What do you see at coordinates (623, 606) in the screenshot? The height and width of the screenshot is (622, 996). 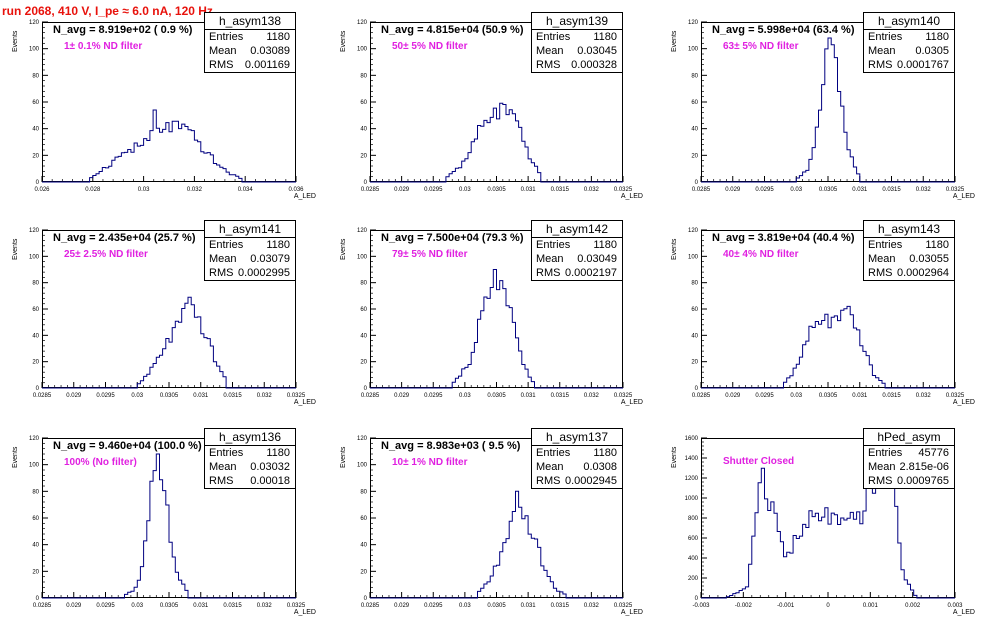 I see `x-tick-label: 0.0325` at bounding box center [623, 606].